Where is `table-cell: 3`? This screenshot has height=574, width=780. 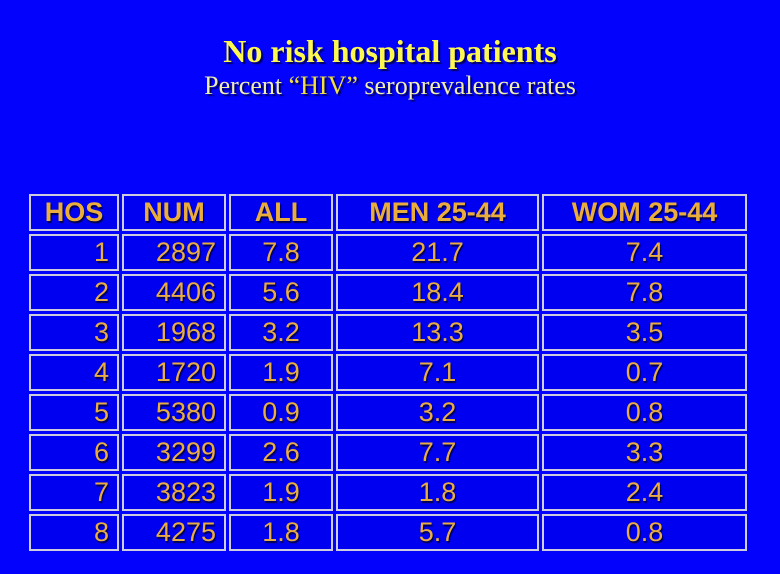
table-cell: 3 is located at coordinates (74, 332).